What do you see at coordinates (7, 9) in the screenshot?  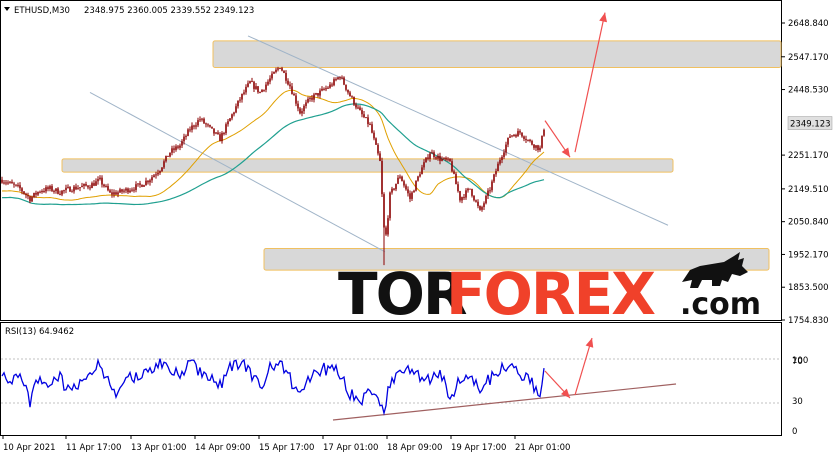 I see `dropdown-triangle-icon` at bounding box center [7, 9].